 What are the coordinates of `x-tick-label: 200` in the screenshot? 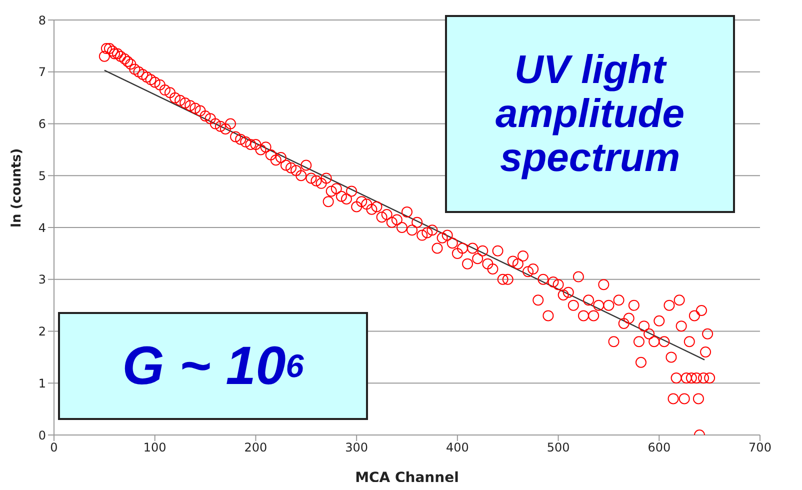 It's located at (256, 447).